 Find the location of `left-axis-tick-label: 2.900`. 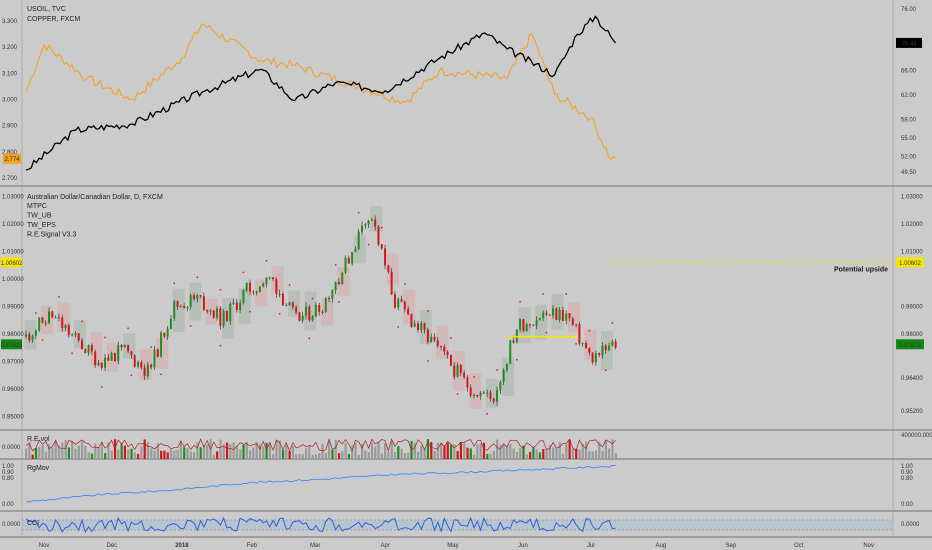

left-axis-tick-label: 2.900 is located at coordinates (10, 127).